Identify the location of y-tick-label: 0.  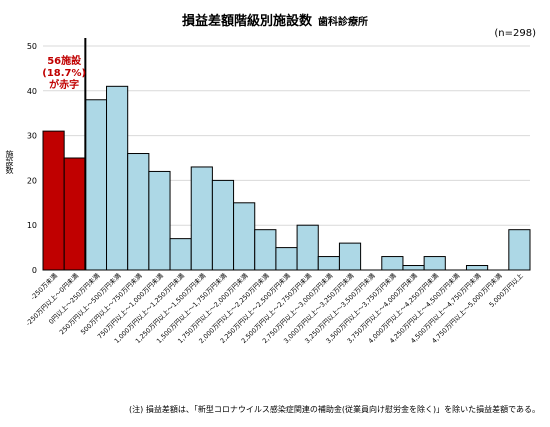
(34, 270).